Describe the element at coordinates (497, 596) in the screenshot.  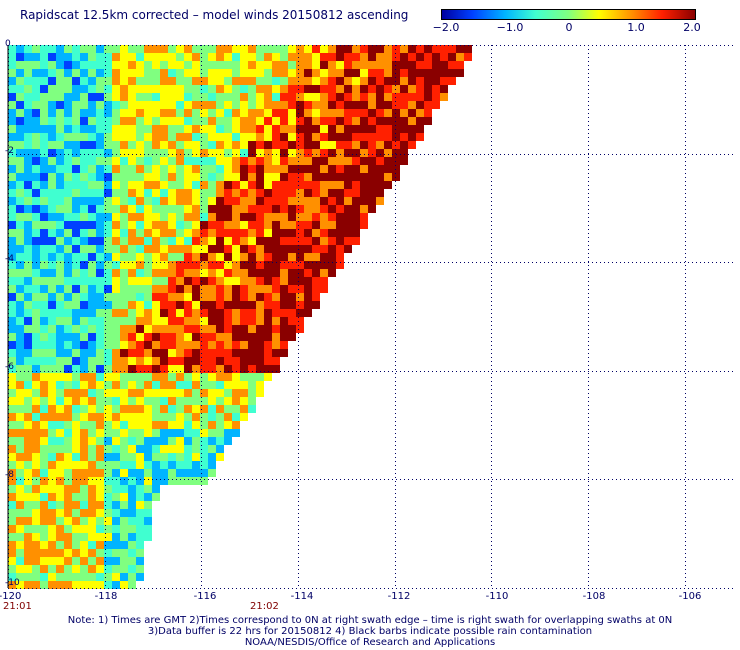
I see `lon-tick-110w: -110` at that location.